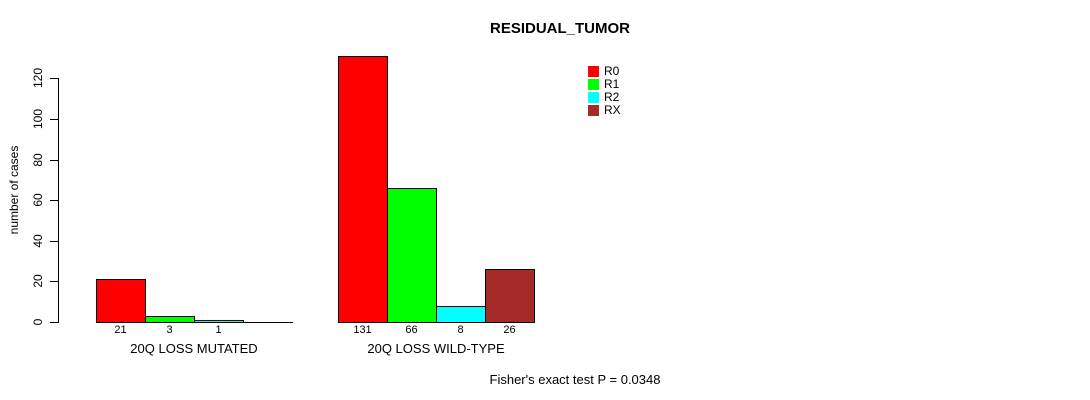 The width and height of the screenshot is (1090, 400). Describe the element at coordinates (510, 296) in the screenshot. I see `bar-rx` at that location.